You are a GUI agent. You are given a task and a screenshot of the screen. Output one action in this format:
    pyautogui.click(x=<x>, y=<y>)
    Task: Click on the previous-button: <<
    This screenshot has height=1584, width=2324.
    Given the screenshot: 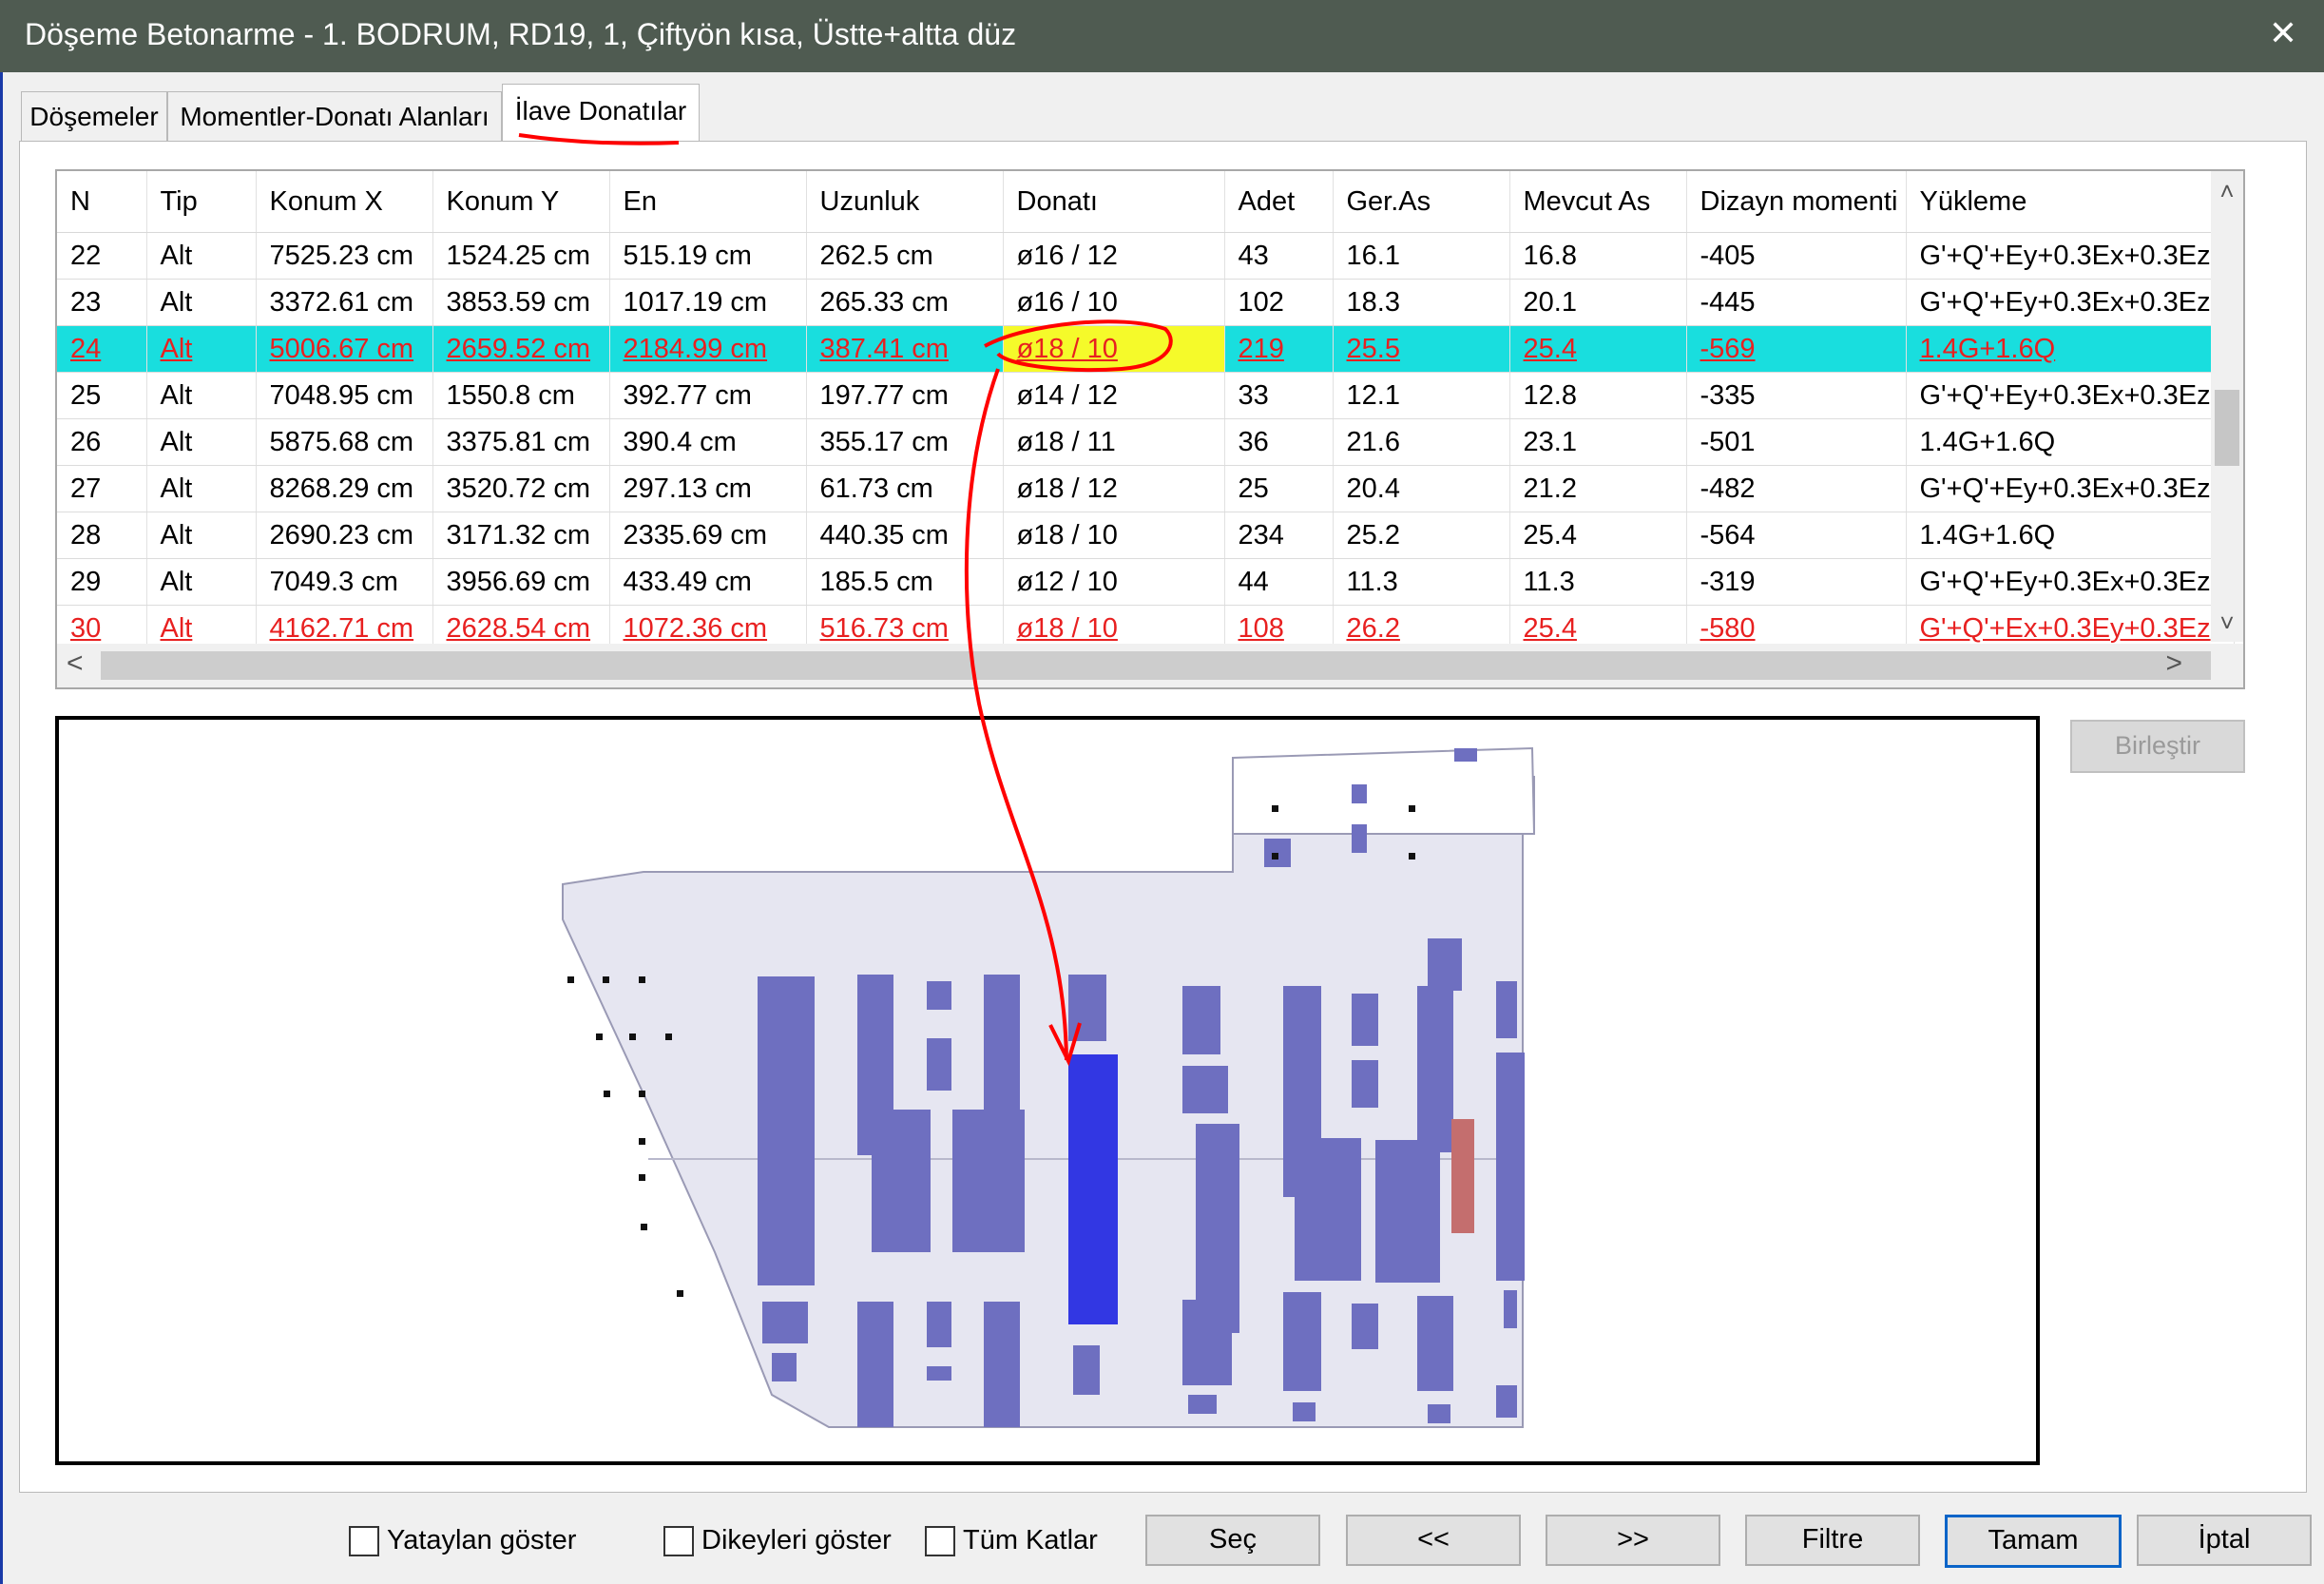 What is the action you would take?
    pyautogui.click(x=1433, y=1540)
    